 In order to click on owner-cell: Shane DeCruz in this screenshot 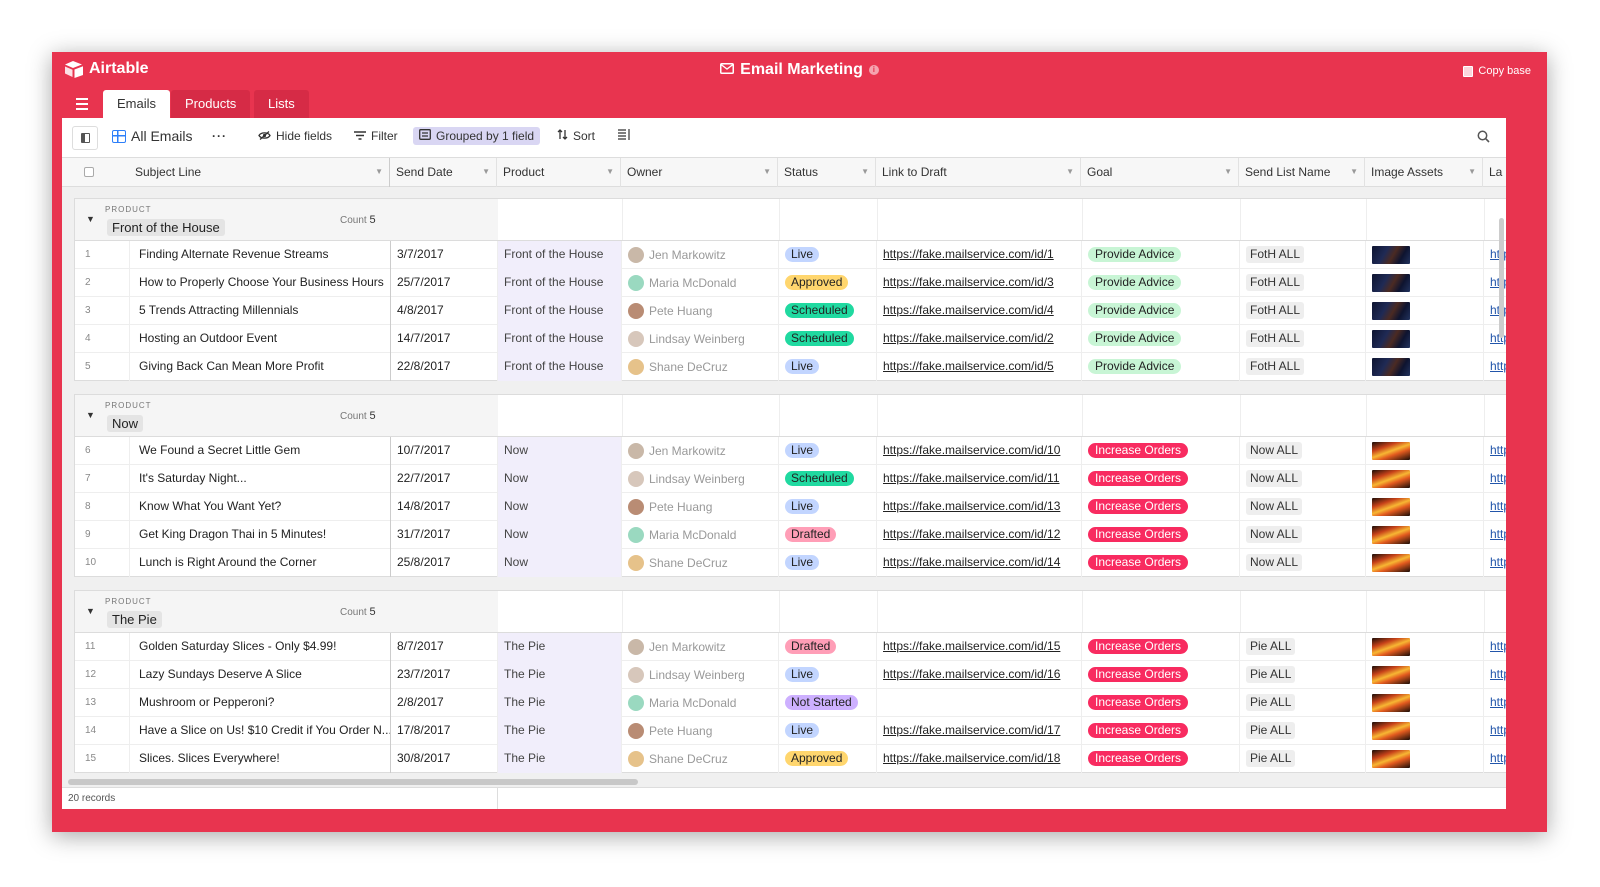, I will do `click(700, 563)`.